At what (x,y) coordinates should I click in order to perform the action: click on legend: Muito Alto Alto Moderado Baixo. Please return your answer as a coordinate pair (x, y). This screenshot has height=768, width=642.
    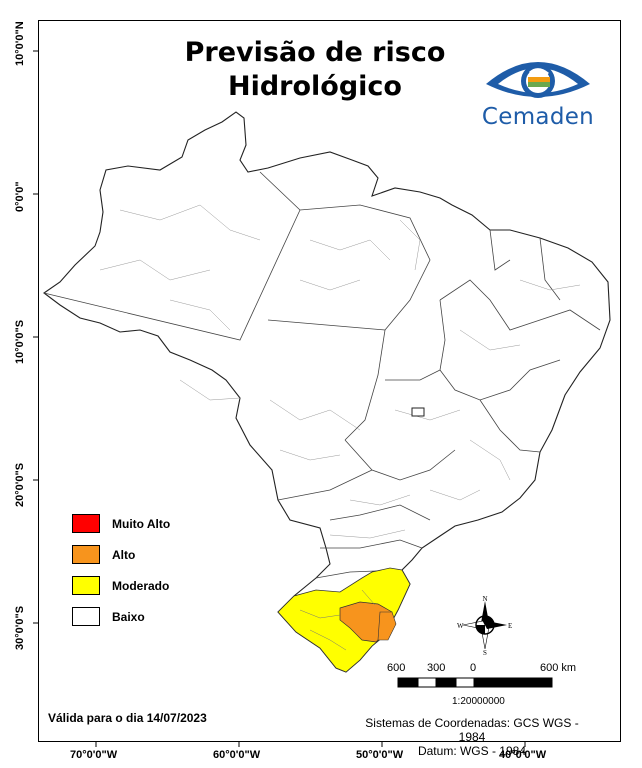
    Looking at the image, I should click on (121, 570).